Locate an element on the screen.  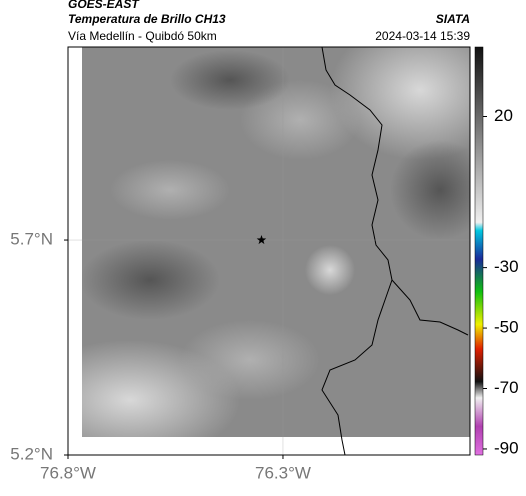
x-tick-label: 76.8°W is located at coordinates (68, 472).